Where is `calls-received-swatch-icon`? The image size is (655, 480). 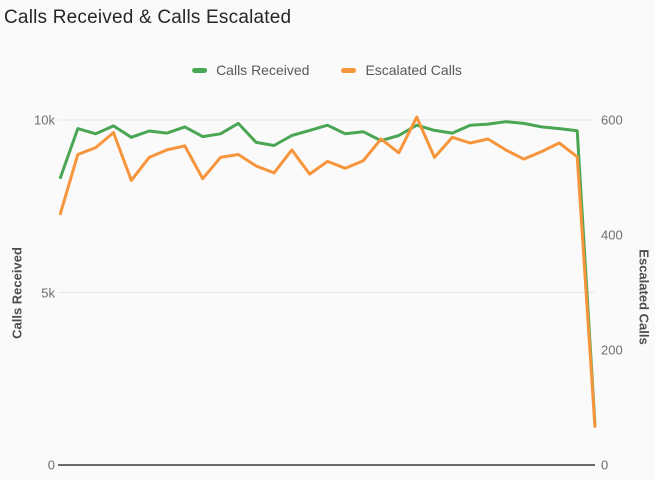 calls-received-swatch-icon is located at coordinates (200, 70).